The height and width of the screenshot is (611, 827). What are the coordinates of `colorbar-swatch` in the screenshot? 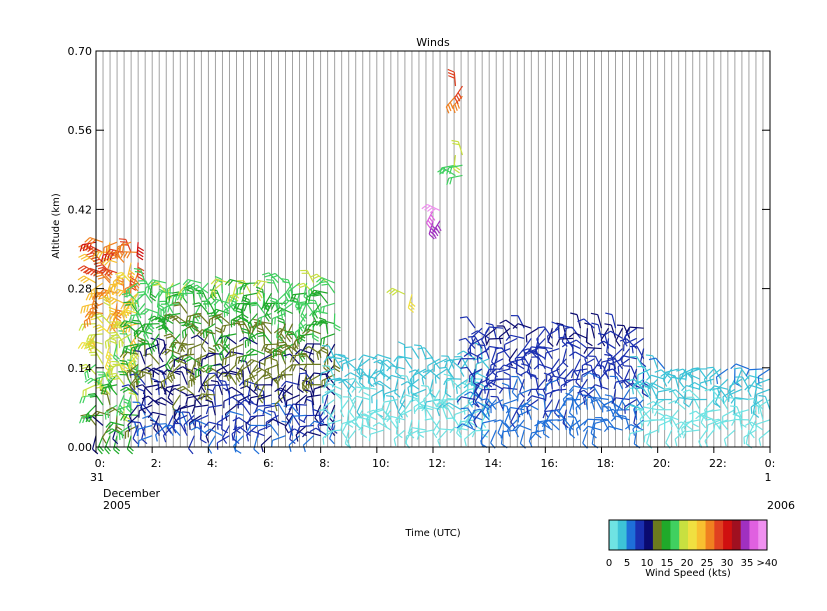 It's located at (736, 535).